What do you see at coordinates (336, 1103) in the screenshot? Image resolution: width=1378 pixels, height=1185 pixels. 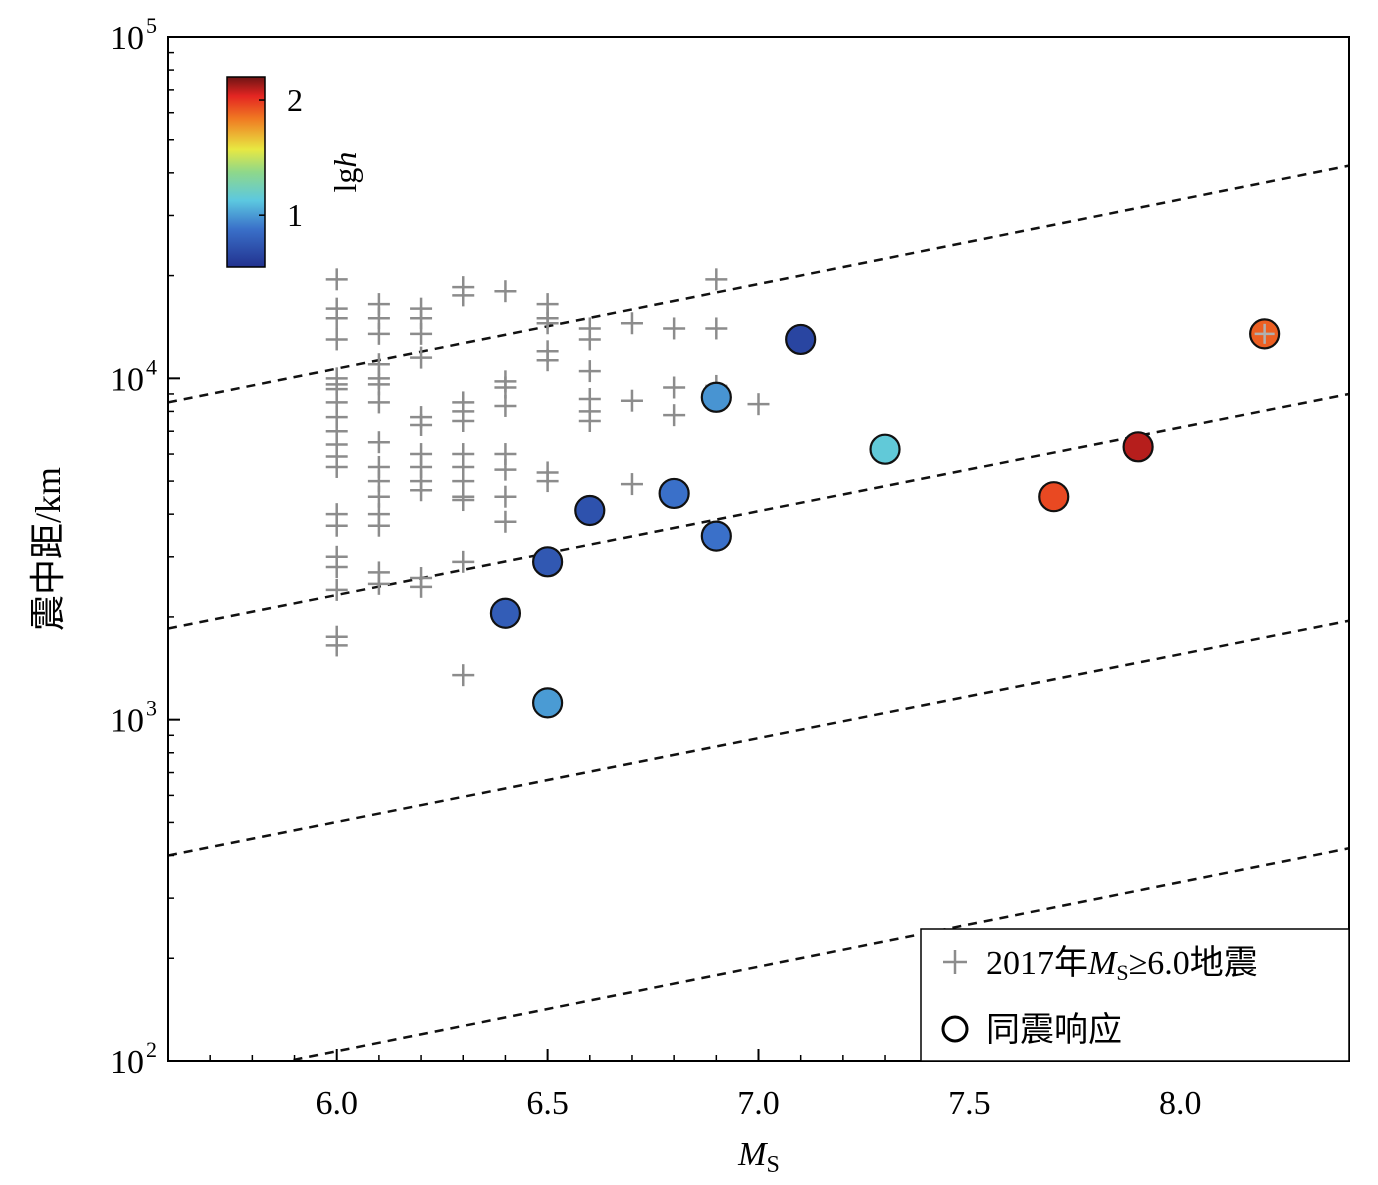 I see `x-tick-label: 6.0` at bounding box center [336, 1103].